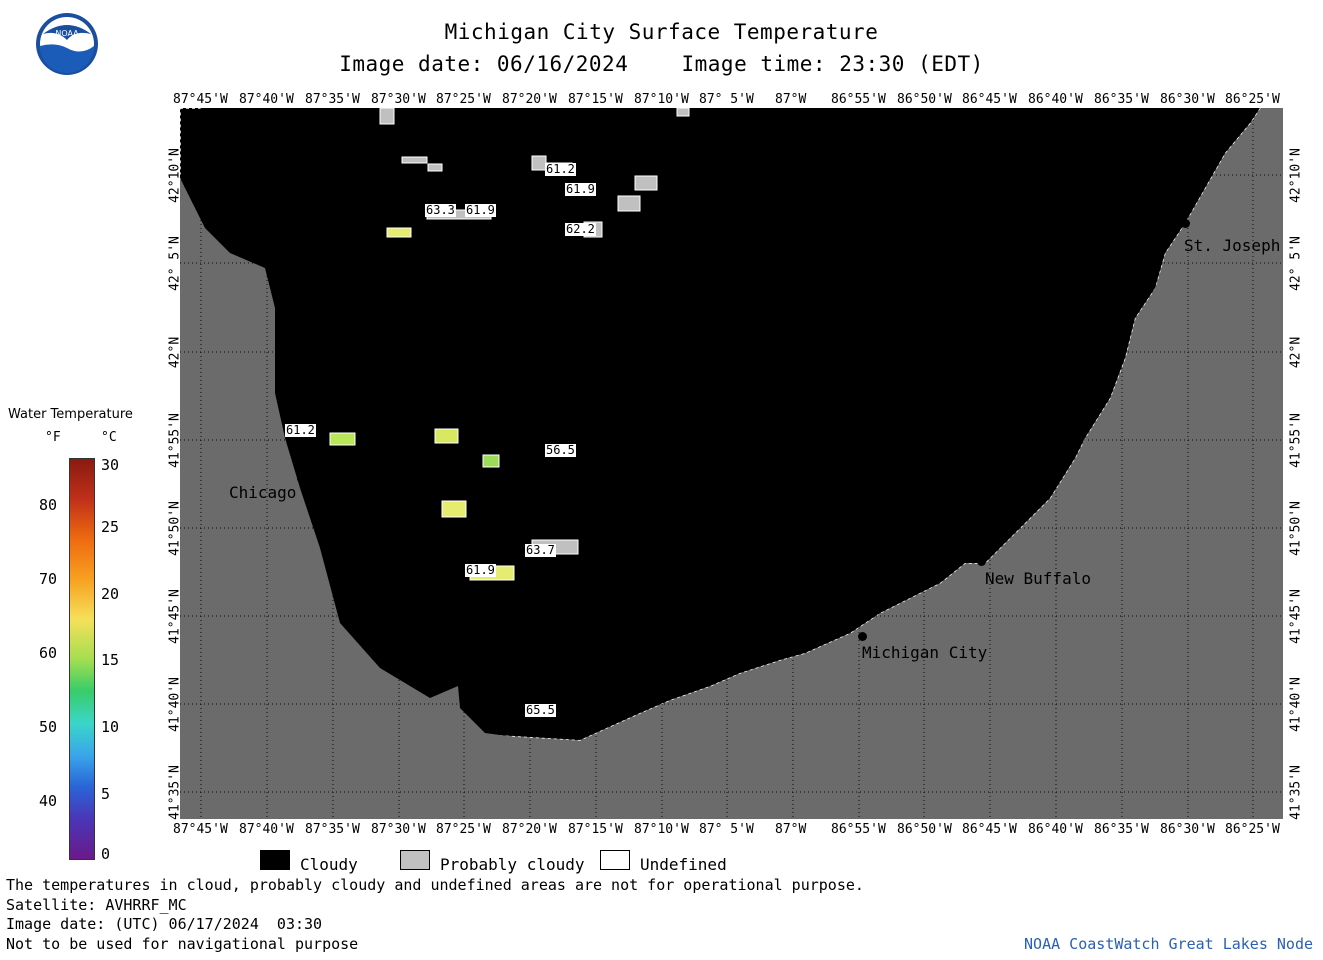 The height and width of the screenshot is (960, 1323). I want to click on michigan-city-marker, so click(862, 636).